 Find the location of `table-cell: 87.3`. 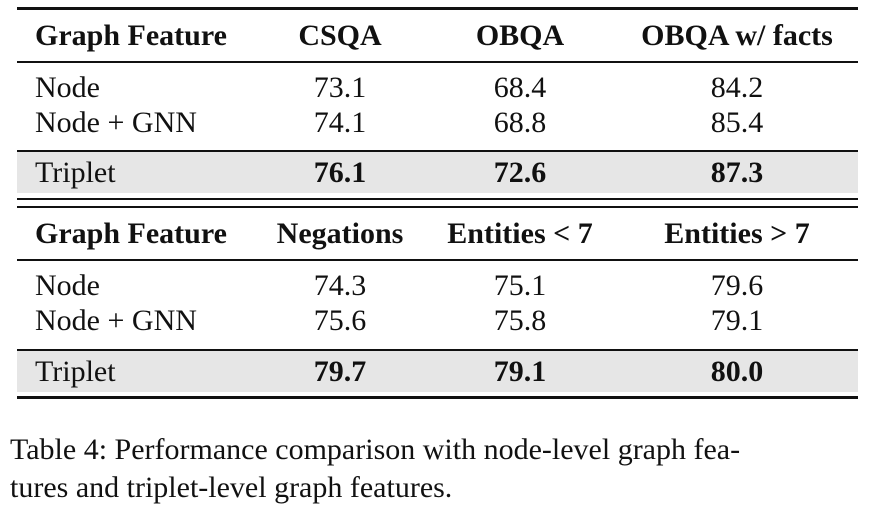

table-cell: 87.3 is located at coordinates (737, 172).